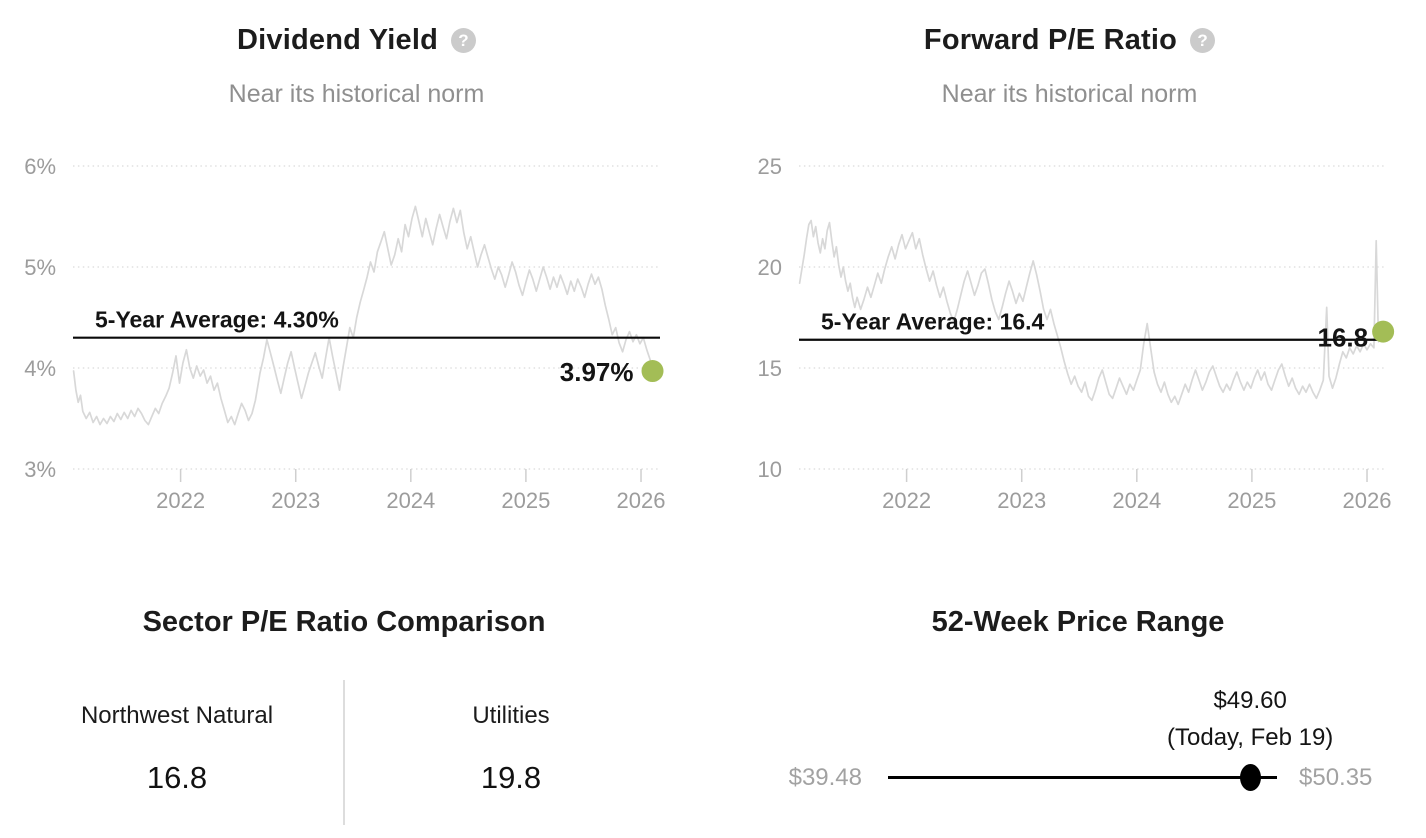  What do you see at coordinates (337, 40) in the screenshot?
I see `dividend-yield-title: Dividend Yield` at bounding box center [337, 40].